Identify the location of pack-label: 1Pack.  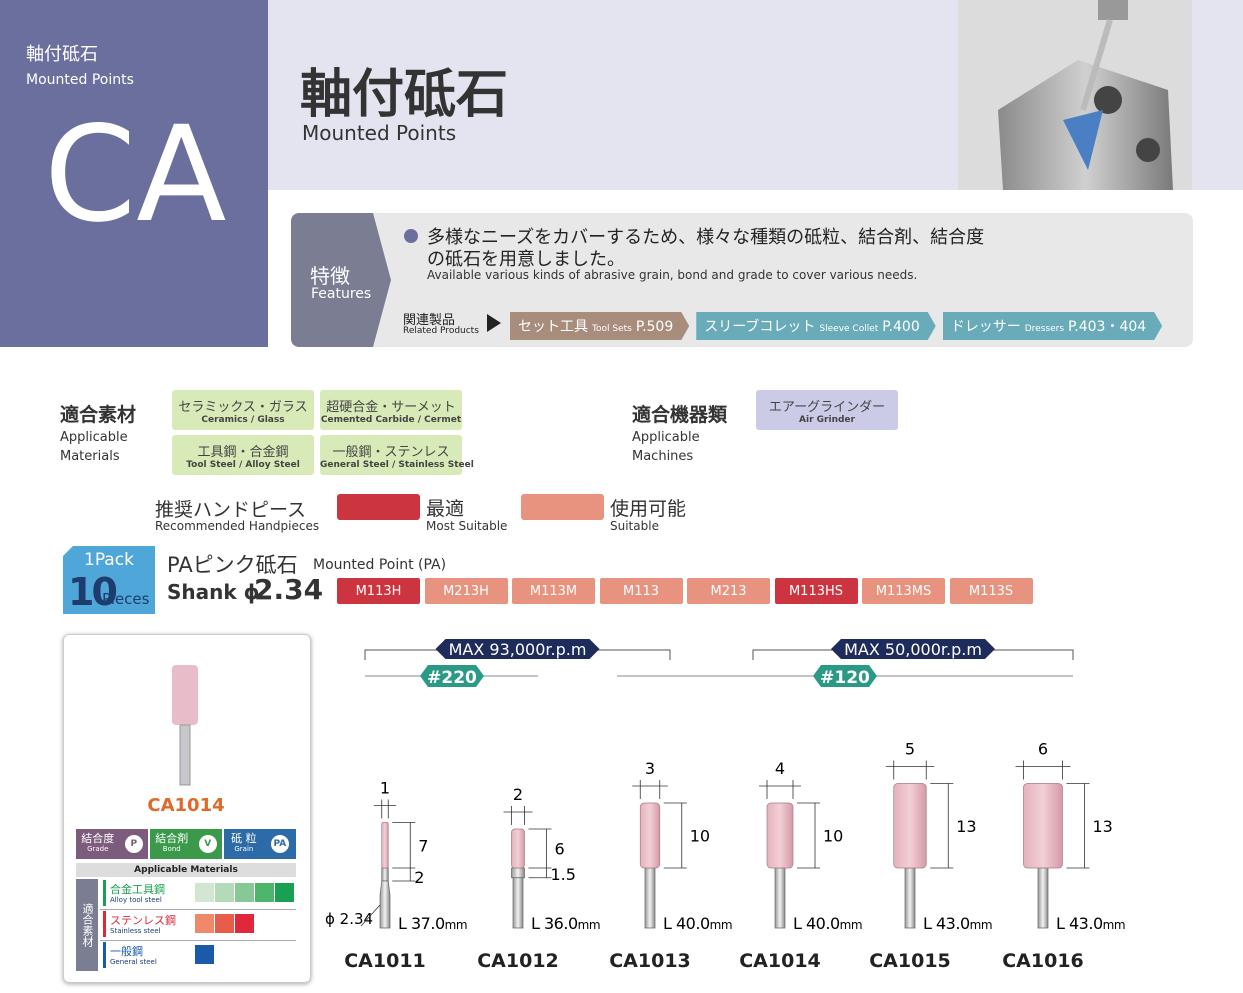
(109, 560).